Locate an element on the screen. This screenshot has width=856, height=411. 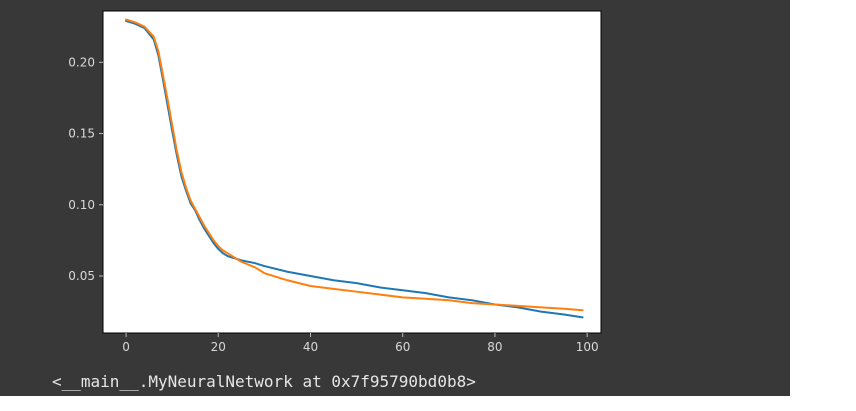
x-tick-label: 20 is located at coordinates (218, 347).